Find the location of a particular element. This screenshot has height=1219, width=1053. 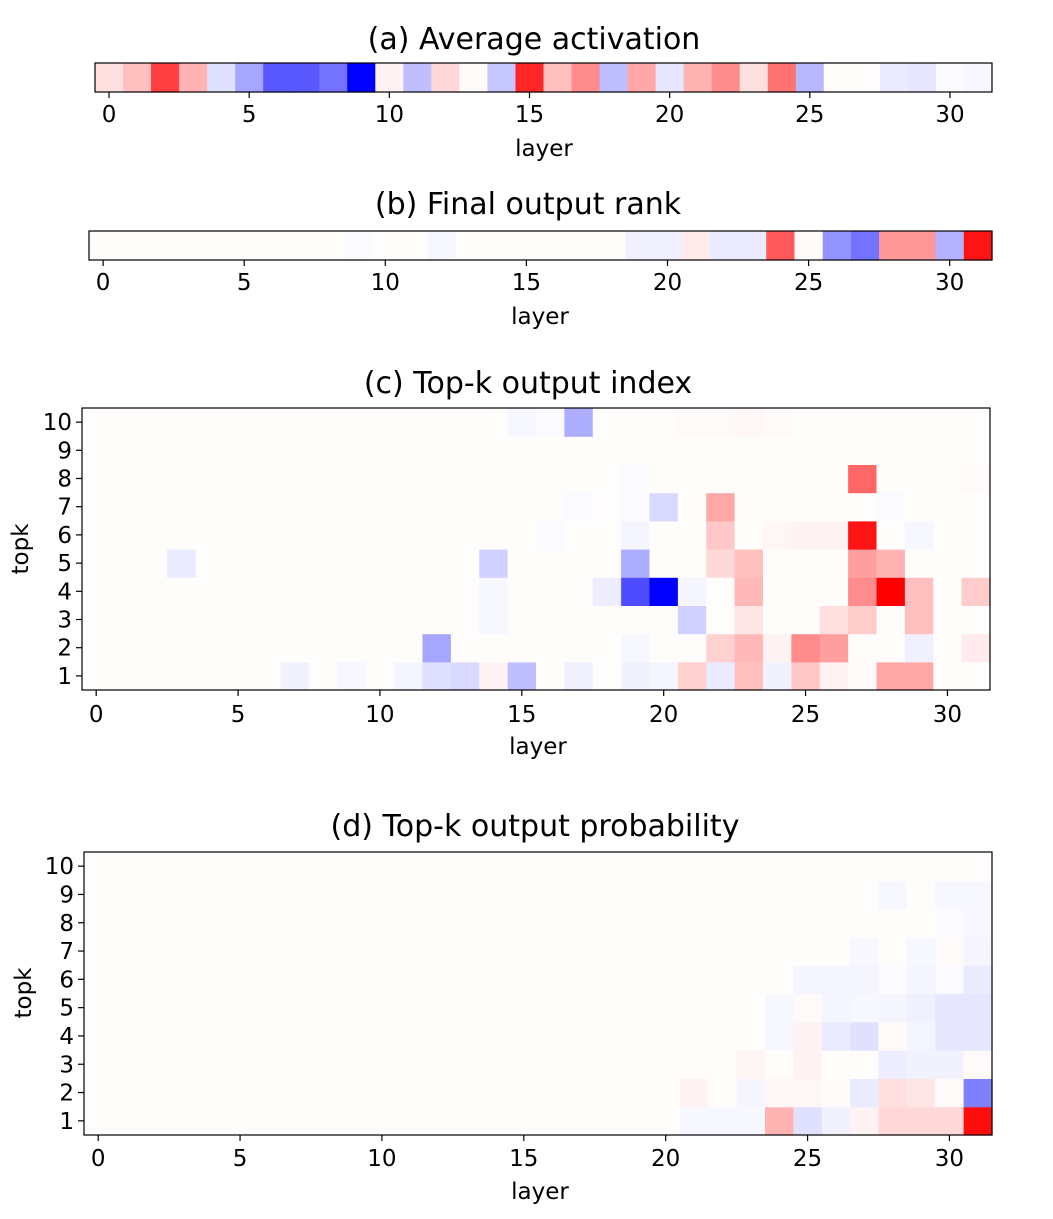

panel-title: (a) Average activation is located at coordinates (534, 39).